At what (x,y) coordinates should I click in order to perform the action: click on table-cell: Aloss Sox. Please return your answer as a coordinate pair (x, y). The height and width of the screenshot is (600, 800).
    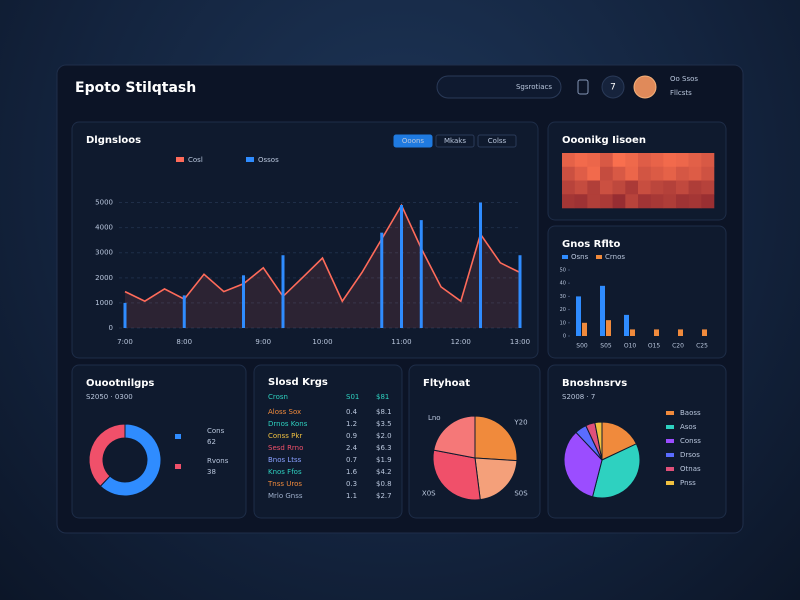
    Looking at the image, I should click on (284, 412).